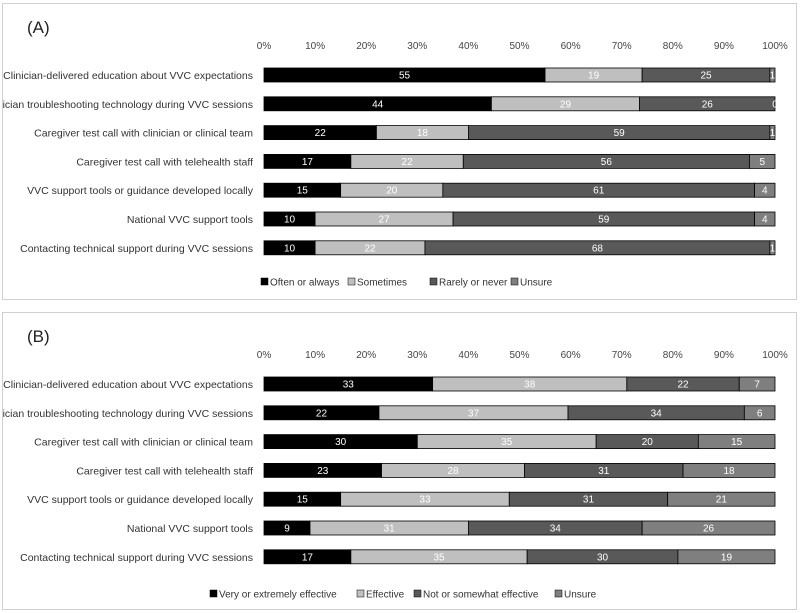 This screenshot has height=613, width=800. Describe the element at coordinates (287, 529) in the screenshot. I see `data-label: 9` at that location.